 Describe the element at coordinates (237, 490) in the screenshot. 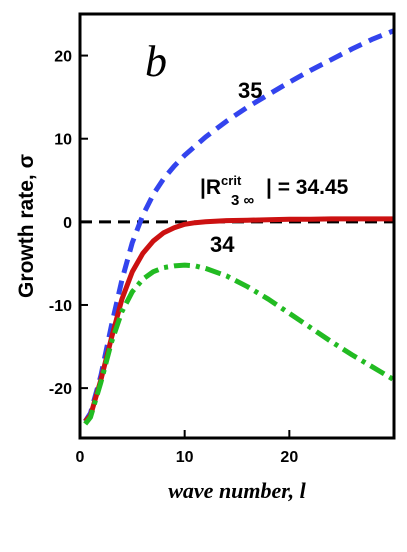

I see `x-axis-title: wave number, l` at that location.